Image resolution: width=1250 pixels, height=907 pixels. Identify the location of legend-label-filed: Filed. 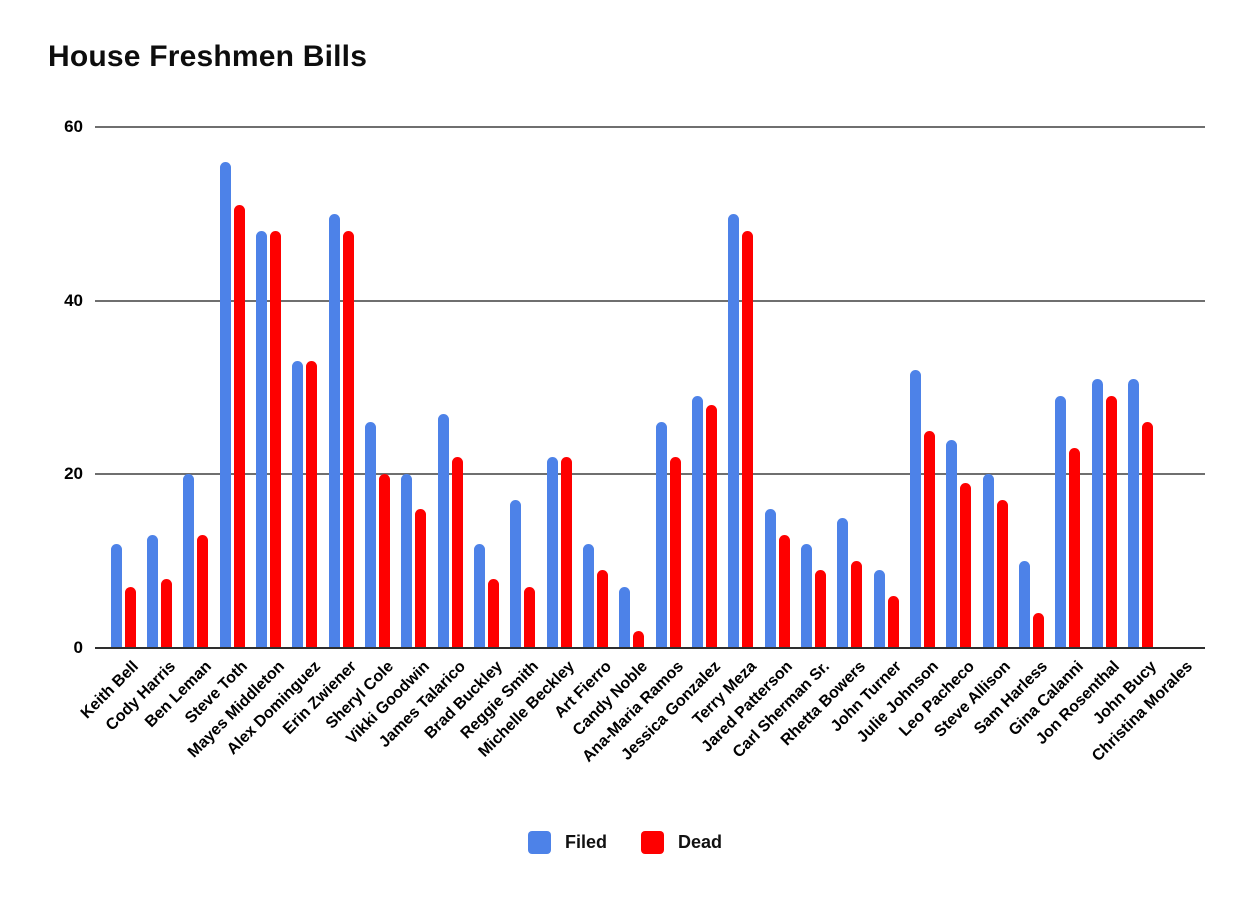
(585, 842).